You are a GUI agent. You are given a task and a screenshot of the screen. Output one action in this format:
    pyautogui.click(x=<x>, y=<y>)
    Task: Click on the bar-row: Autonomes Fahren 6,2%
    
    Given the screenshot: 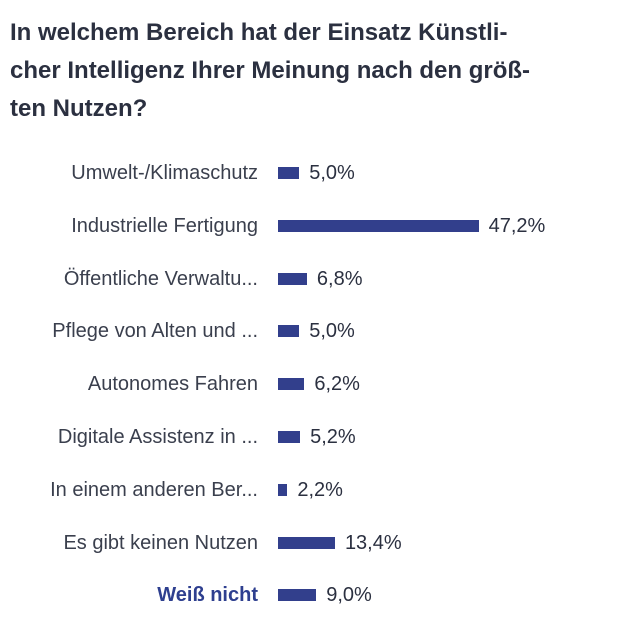 What is the action you would take?
    pyautogui.click(x=318, y=384)
    